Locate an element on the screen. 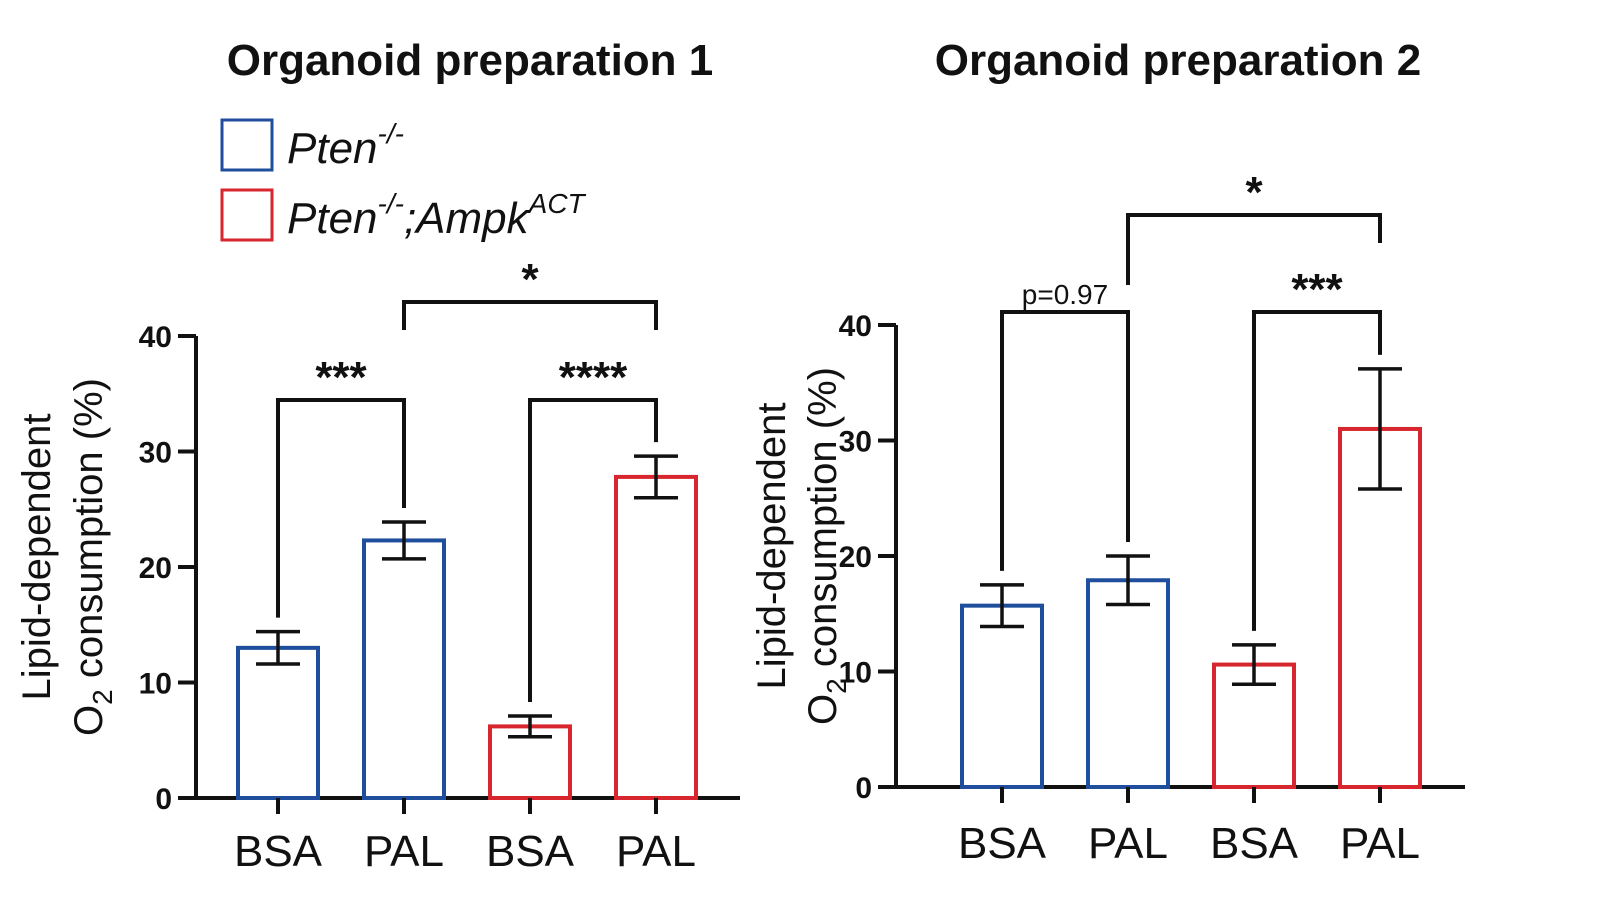  legend: Pten-/- Pten-/-;AmpkACT is located at coordinates (403, 180).